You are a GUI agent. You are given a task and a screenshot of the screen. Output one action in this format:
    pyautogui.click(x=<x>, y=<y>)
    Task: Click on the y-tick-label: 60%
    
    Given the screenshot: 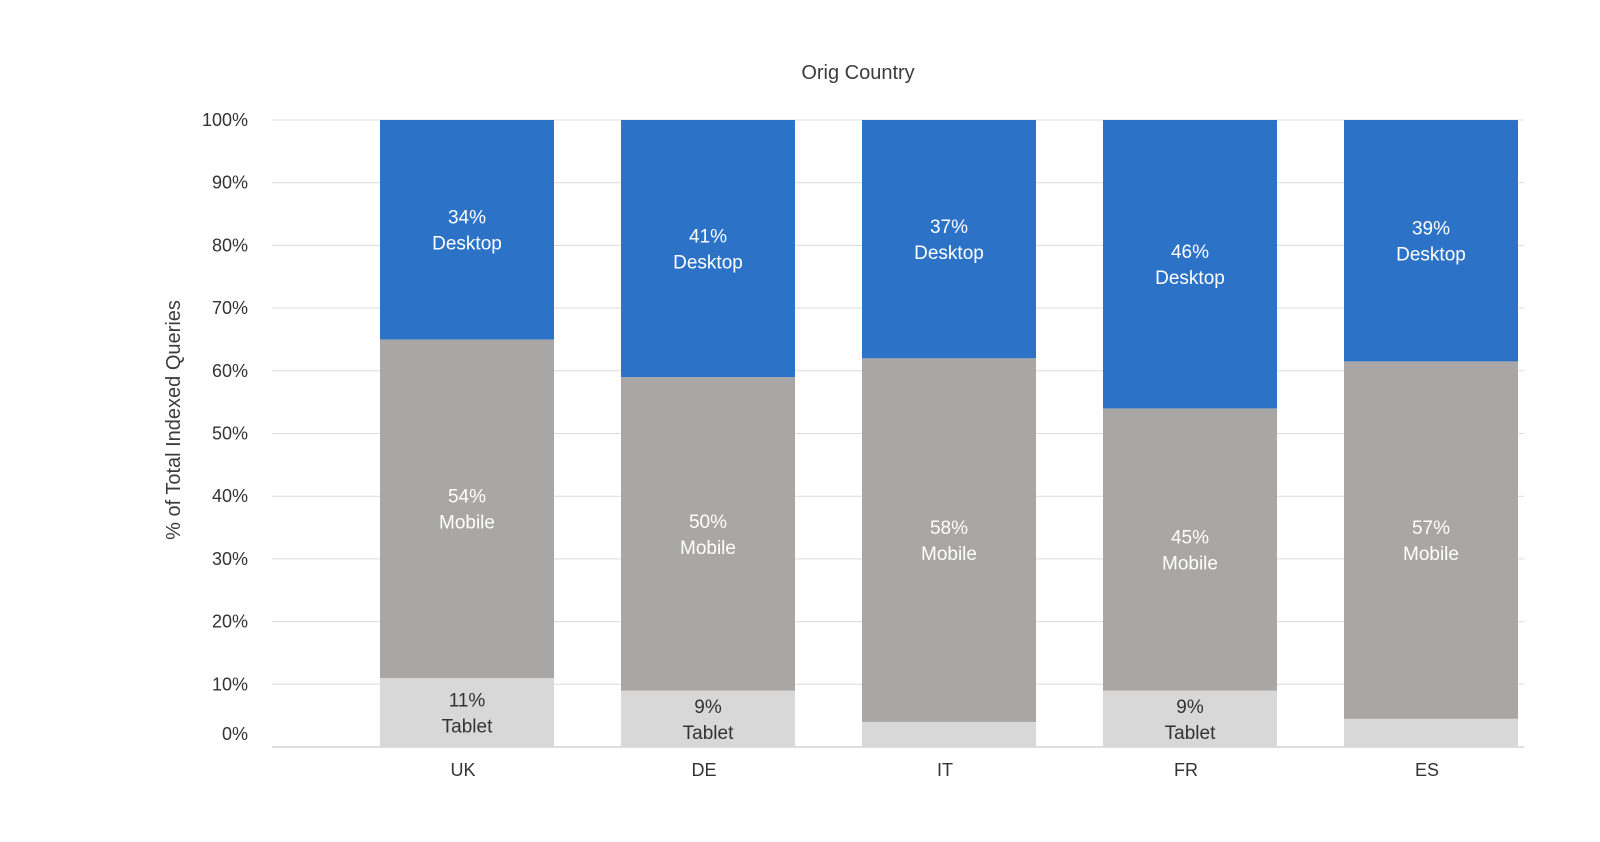 What is the action you would take?
    pyautogui.click(x=230, y=371)
    